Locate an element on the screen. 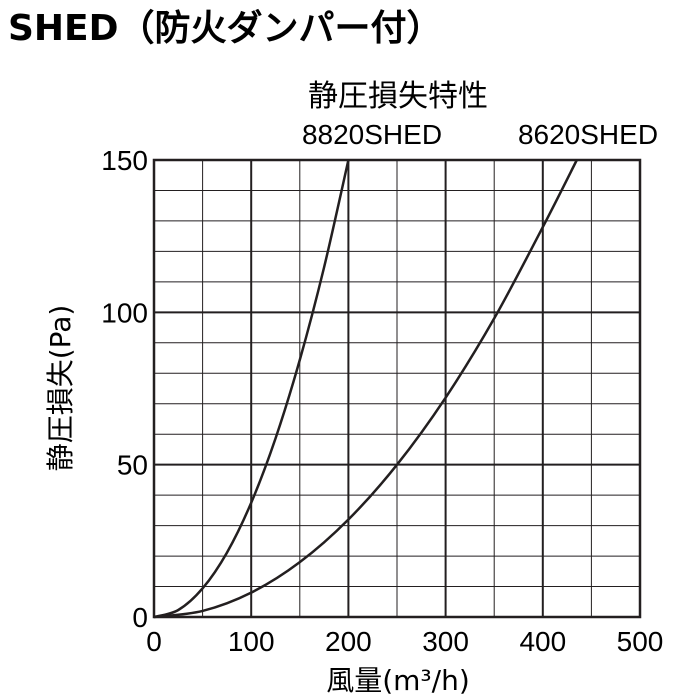 This screenshot has height=700, width=700. y-tick-label: 0 is located at coordinates (140, 617).